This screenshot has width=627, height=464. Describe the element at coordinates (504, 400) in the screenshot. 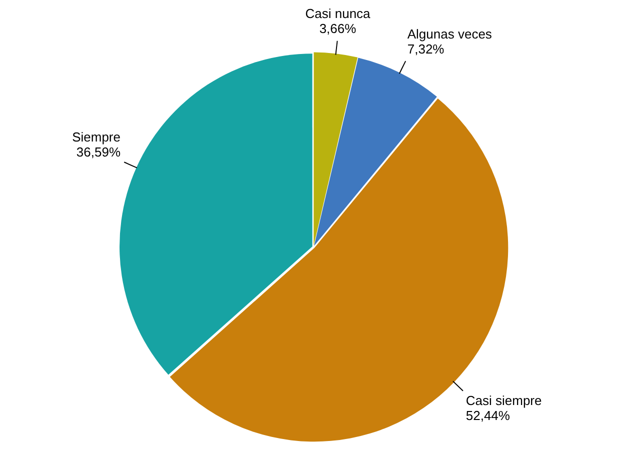

I see `slice-label: Casi siempre` at that location.